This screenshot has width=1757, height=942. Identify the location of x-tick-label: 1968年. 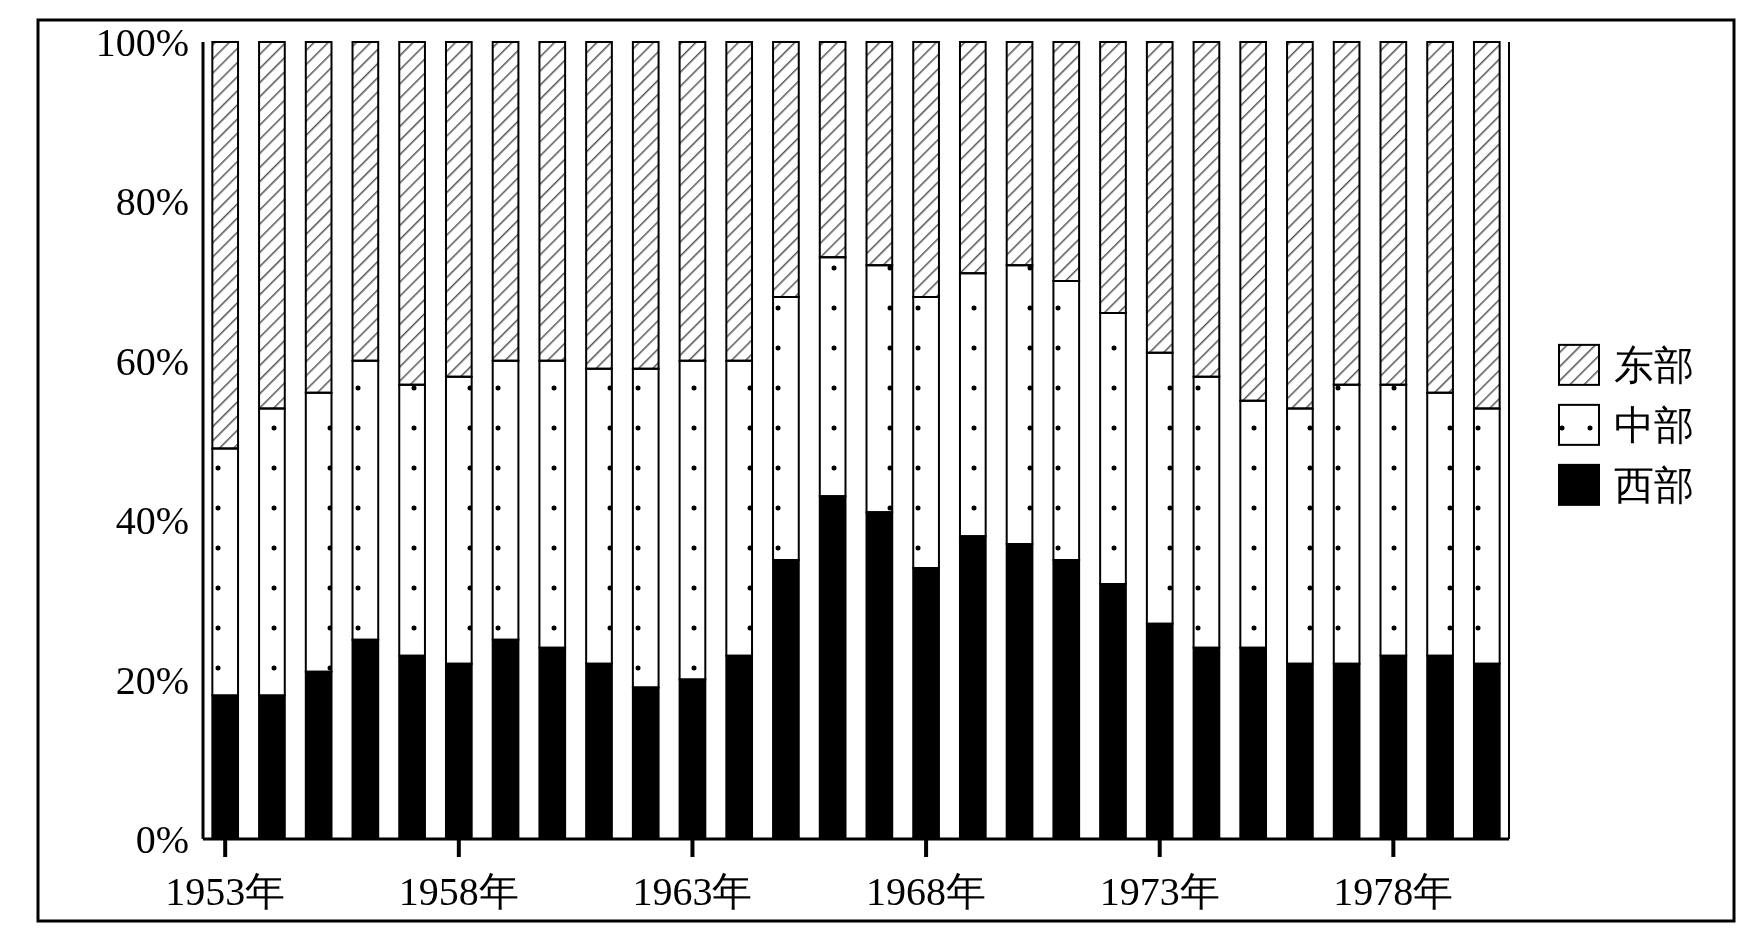
(926, 891).